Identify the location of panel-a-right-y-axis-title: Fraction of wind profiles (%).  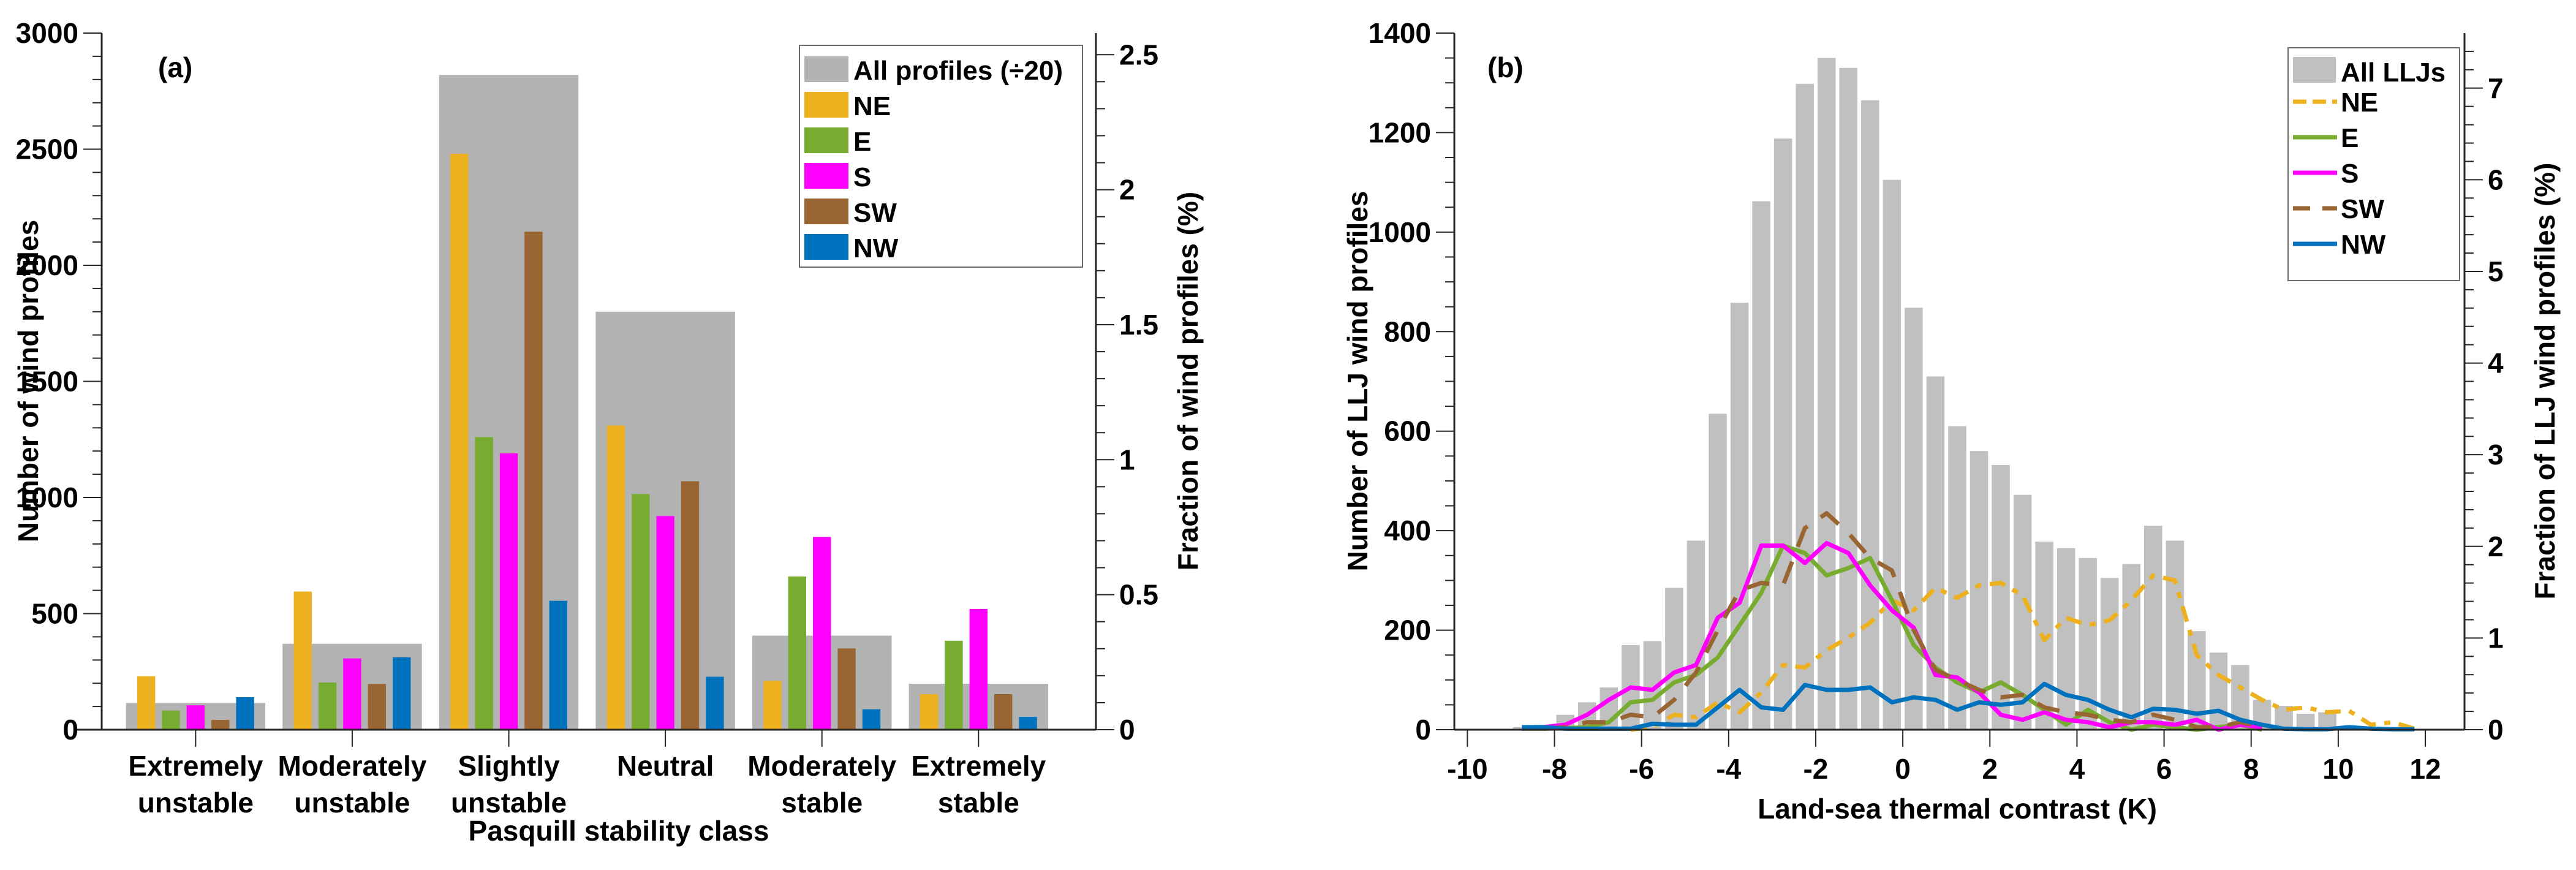
(1188, 381).